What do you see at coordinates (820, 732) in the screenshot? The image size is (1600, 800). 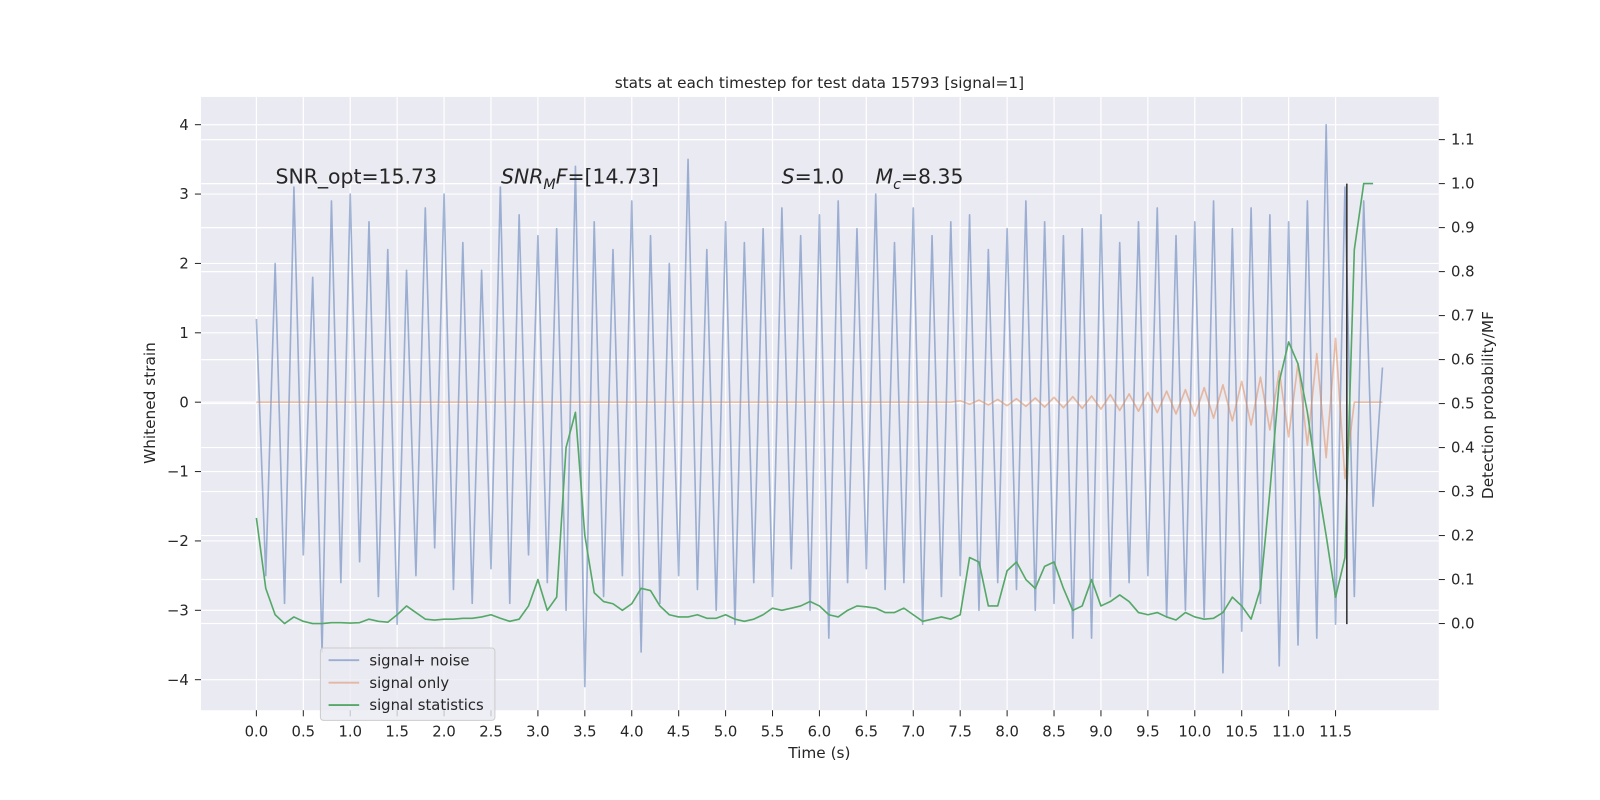 I see `x-tick-label: 6.0` at bounding box center [820, 732].